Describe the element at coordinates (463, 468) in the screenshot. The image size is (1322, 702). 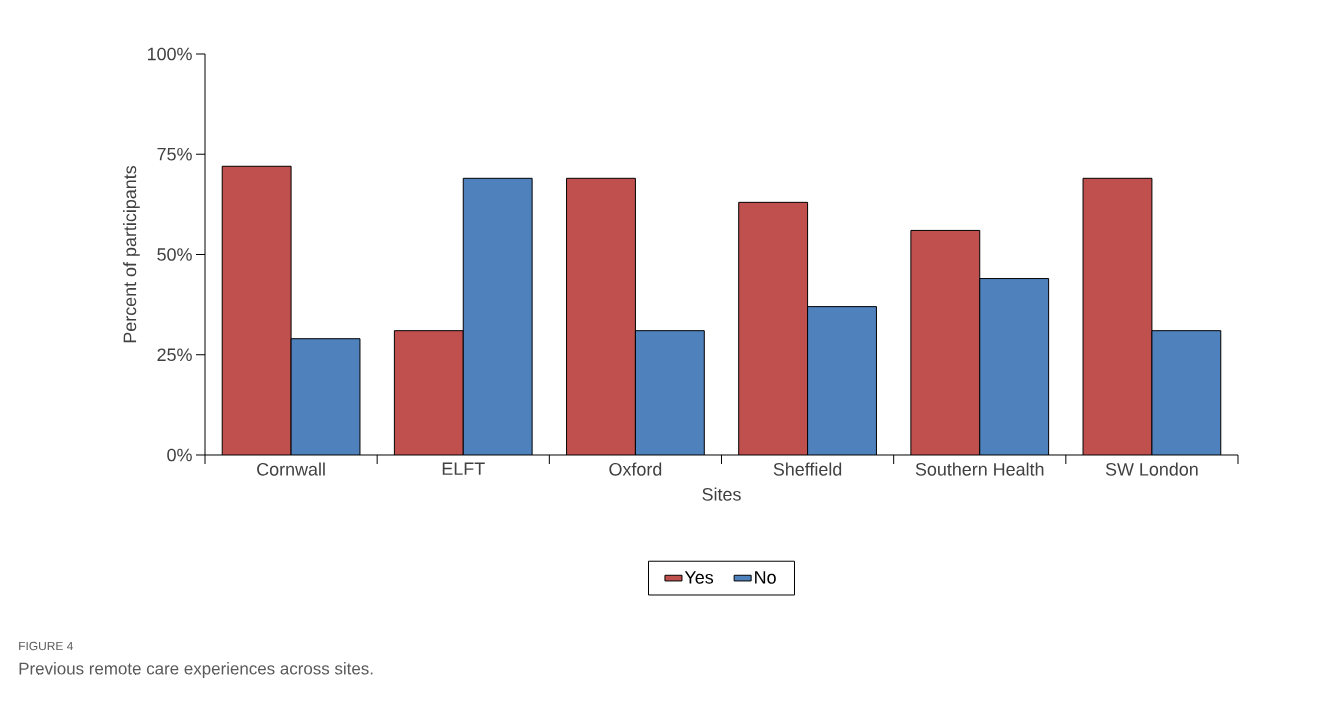
I see `x-tick-label: ELFT` at that location.